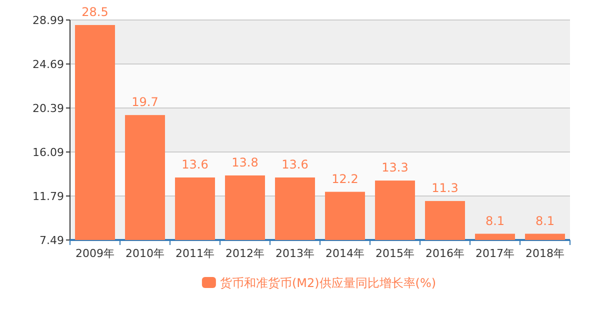 The height and width of the screenshot is (320, 611). I want to click on x-tick-label: 2017年, so click(495, 253).